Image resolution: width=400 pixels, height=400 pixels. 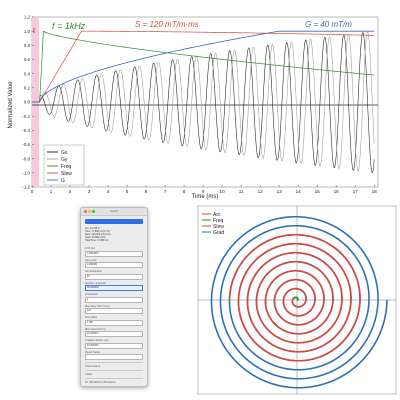 What do you see at coordinates (27, 45) in the screenshot?
I see `y-tick-label: 0.8` at bounding box center [27, 45].